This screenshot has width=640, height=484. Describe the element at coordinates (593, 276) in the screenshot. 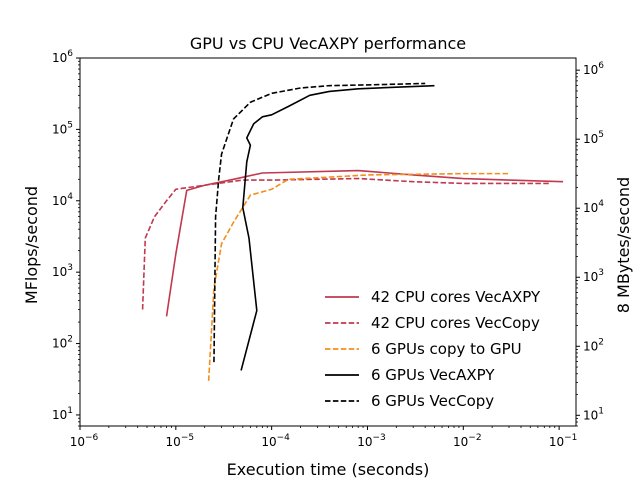

I see `y-right-tick-label: 10³` at that location.